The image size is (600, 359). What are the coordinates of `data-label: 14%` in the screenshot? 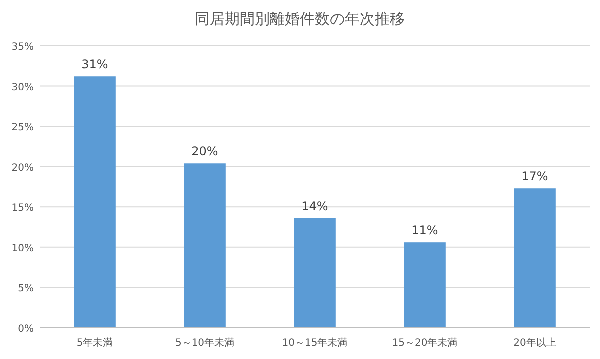 It's located at (315, 206).